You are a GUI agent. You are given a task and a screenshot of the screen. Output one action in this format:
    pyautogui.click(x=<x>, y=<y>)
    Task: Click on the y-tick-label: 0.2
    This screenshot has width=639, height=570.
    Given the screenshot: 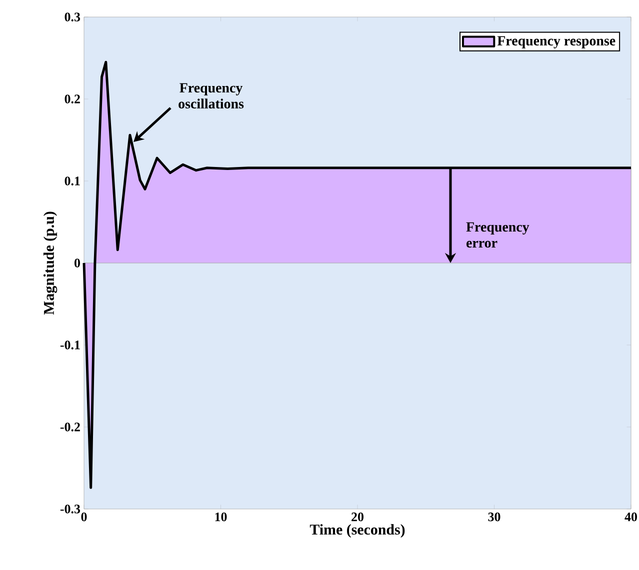 What is the action you would take?
    pyautogui.click(x=72, y=99)
    